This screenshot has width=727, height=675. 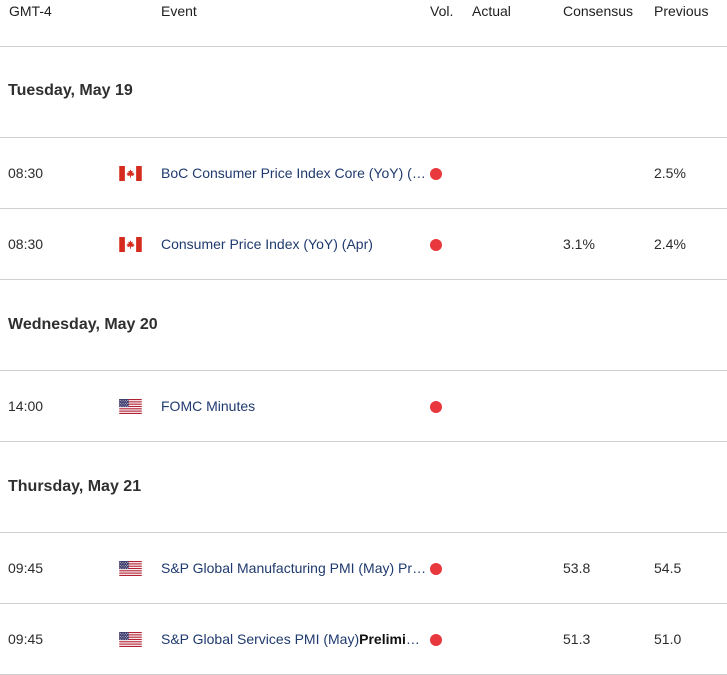 What do you see at coordinates (668, 639) in the screenshot?
I see `previous-value: 51.0` at bounding box center [668, 639].